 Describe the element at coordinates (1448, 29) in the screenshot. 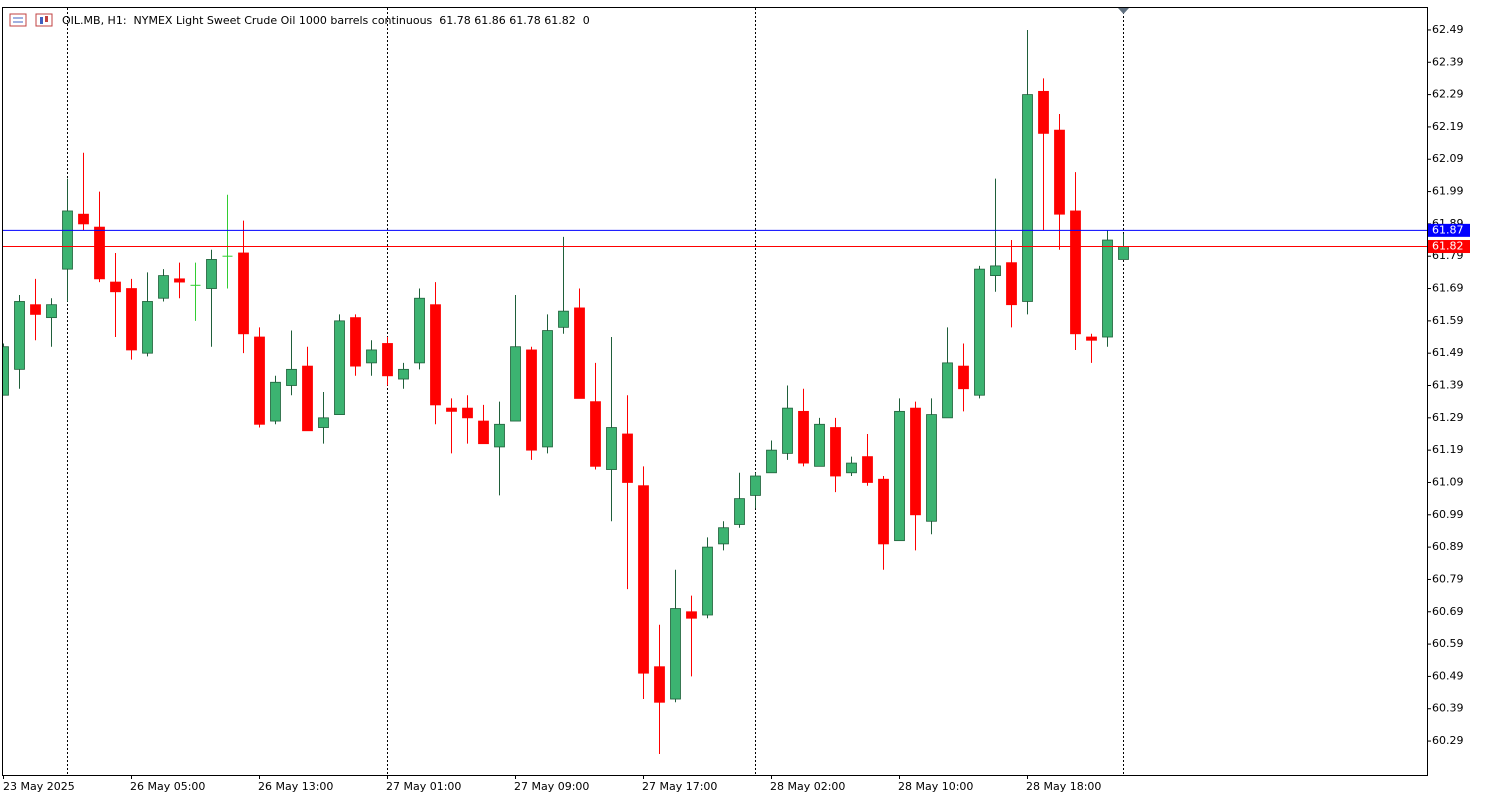

I see `y-tick-label: 62.49` at that location.